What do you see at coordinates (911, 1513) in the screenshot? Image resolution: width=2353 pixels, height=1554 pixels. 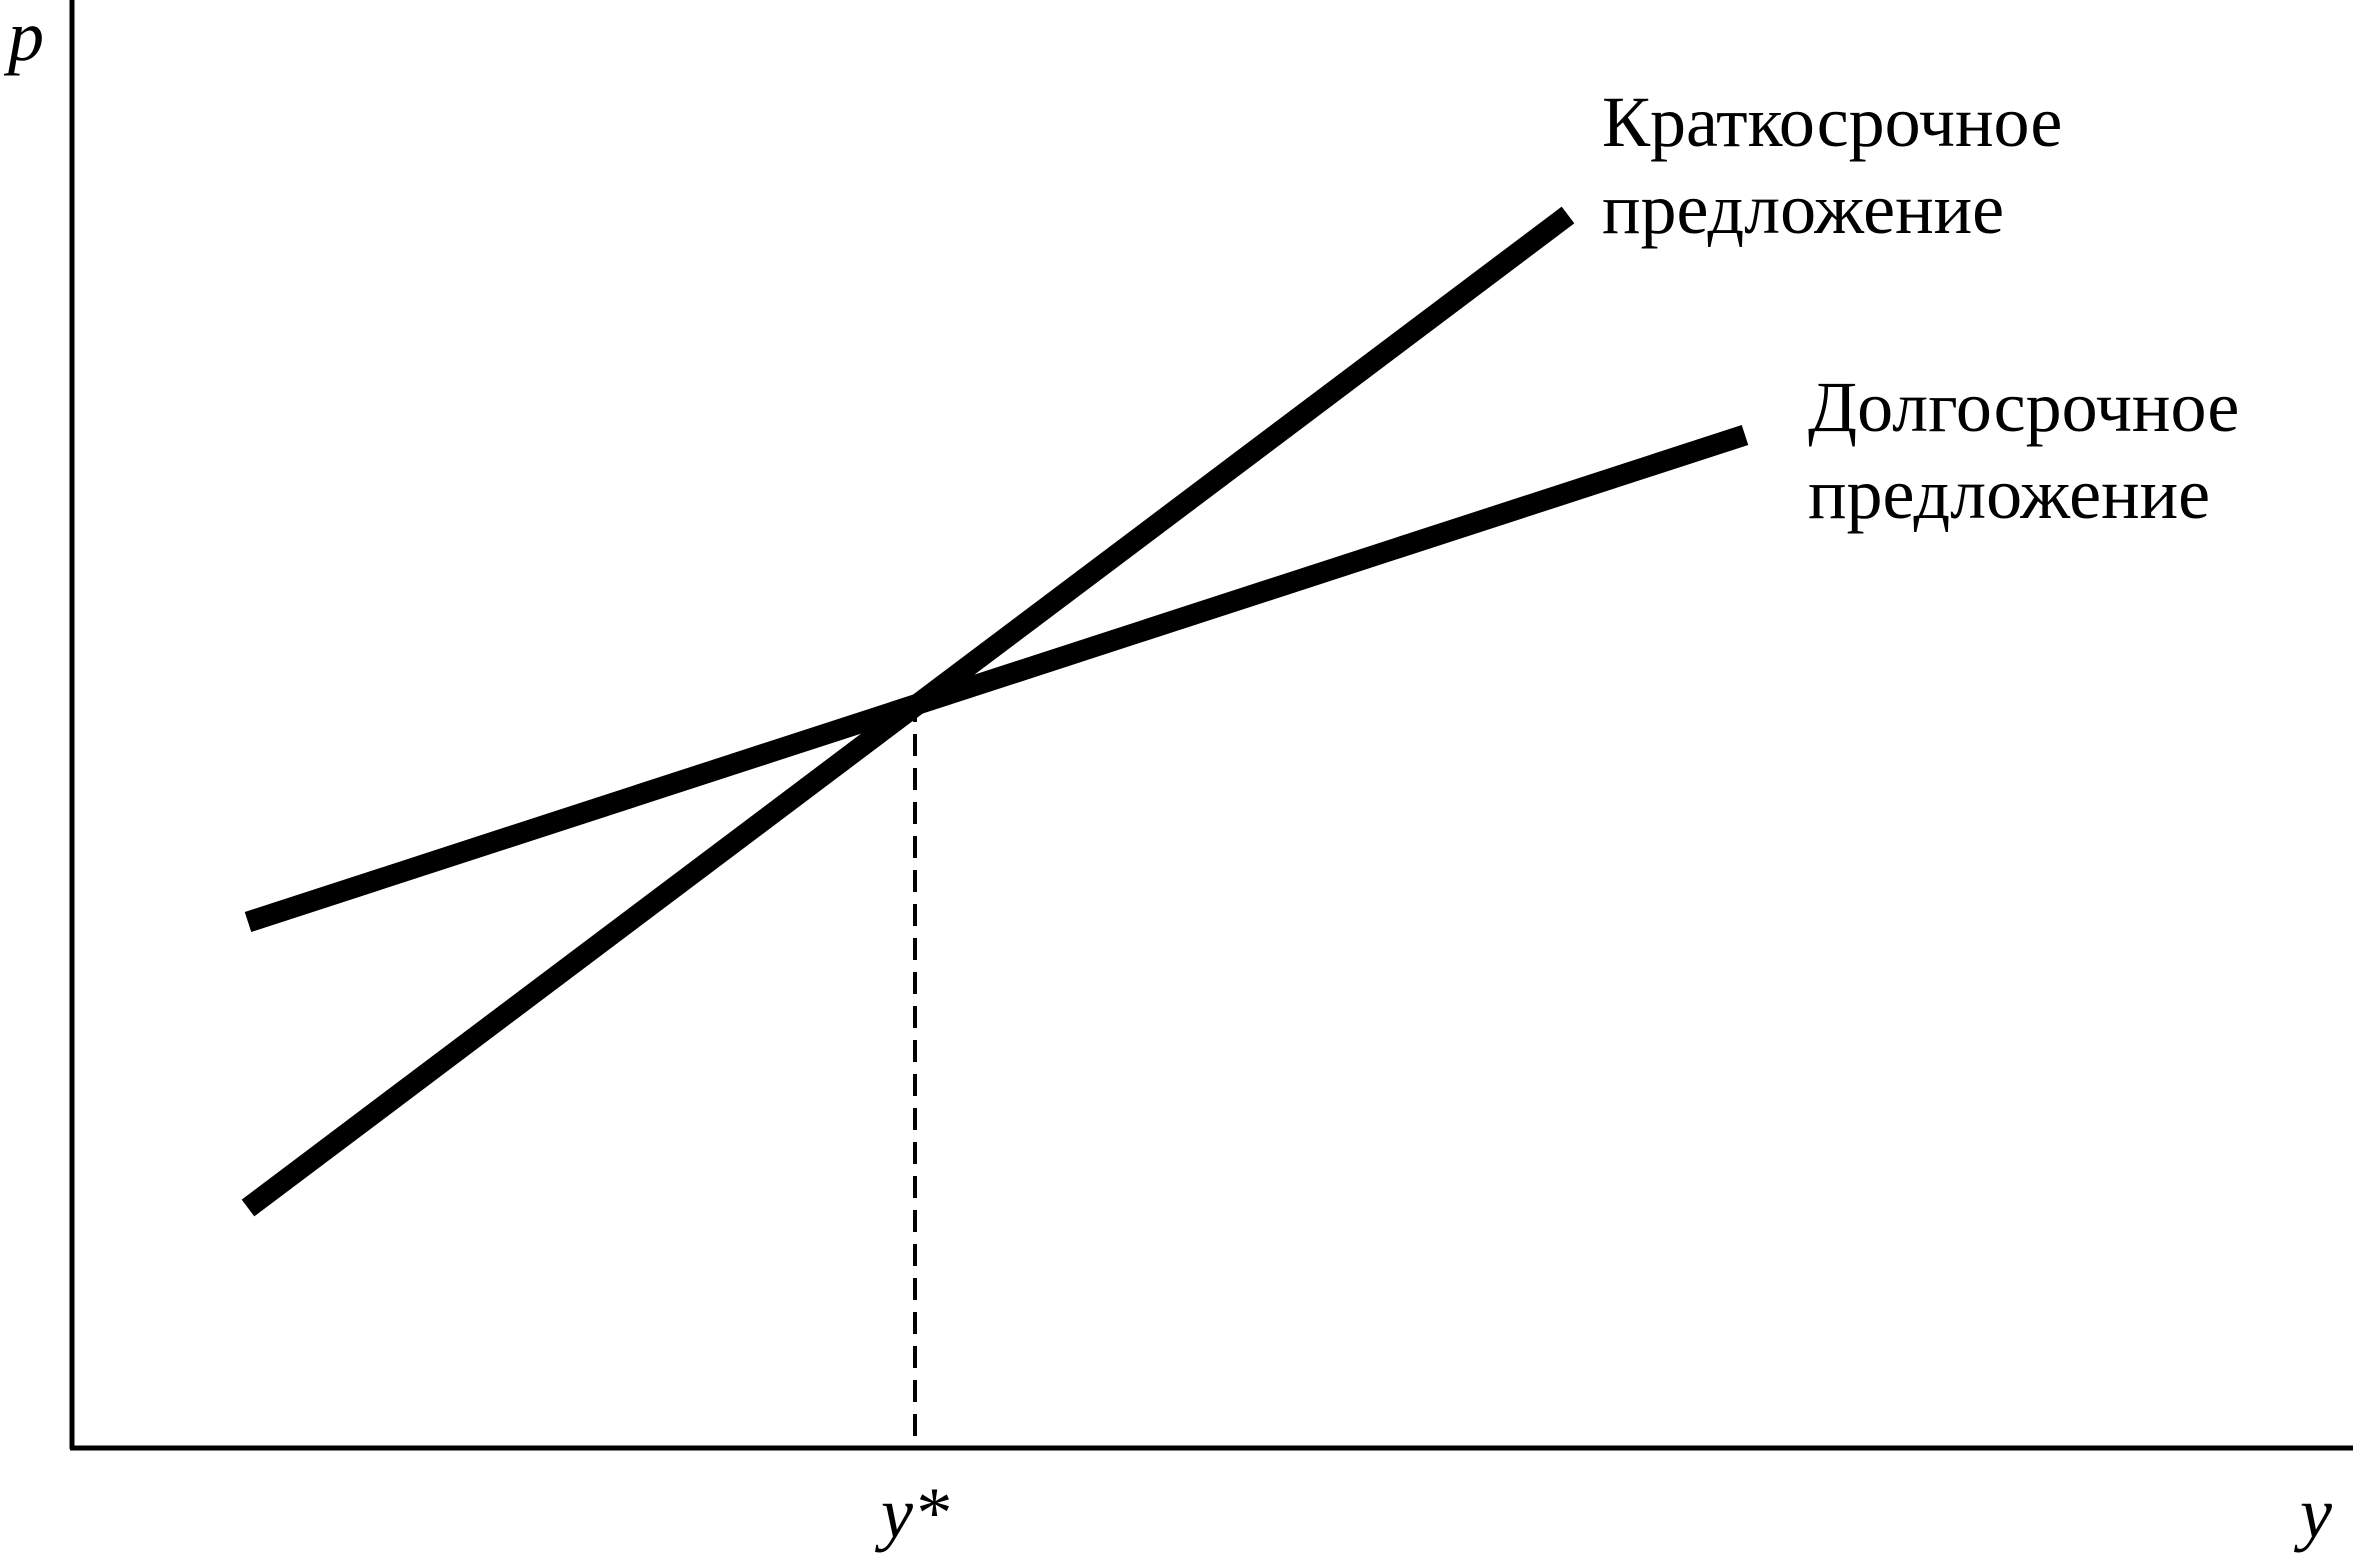 I see `equilibrium-label: y*` at bounding box center [911, 1513].